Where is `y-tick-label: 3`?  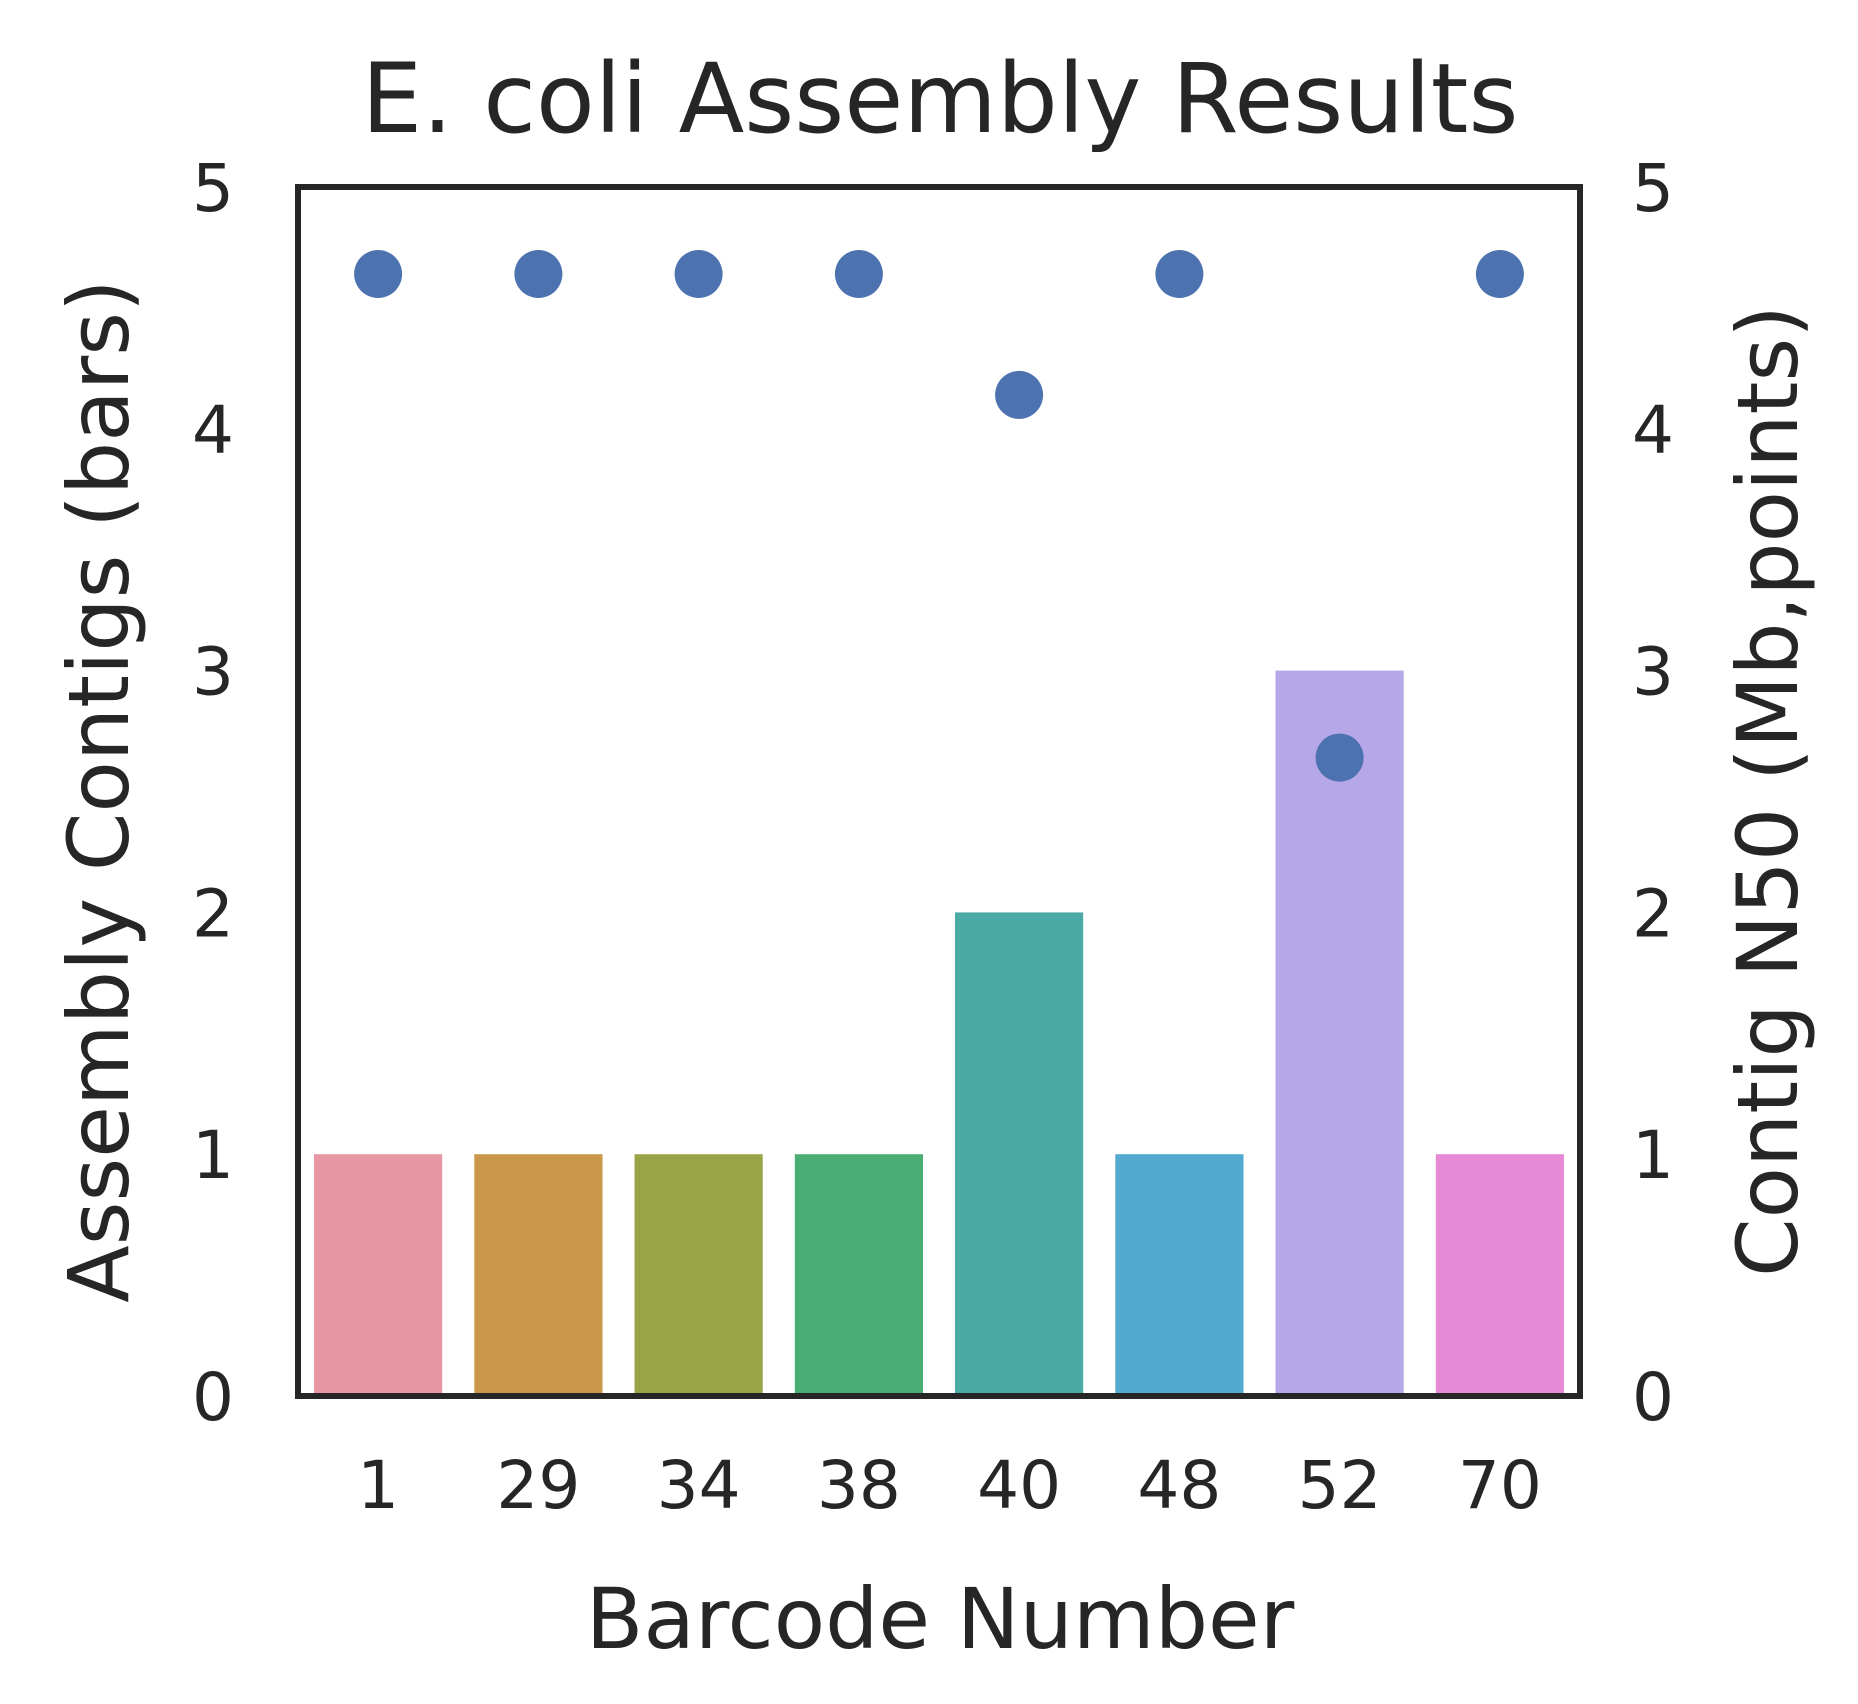
y-tick-label: 3 is located at coordinates (213, 672).